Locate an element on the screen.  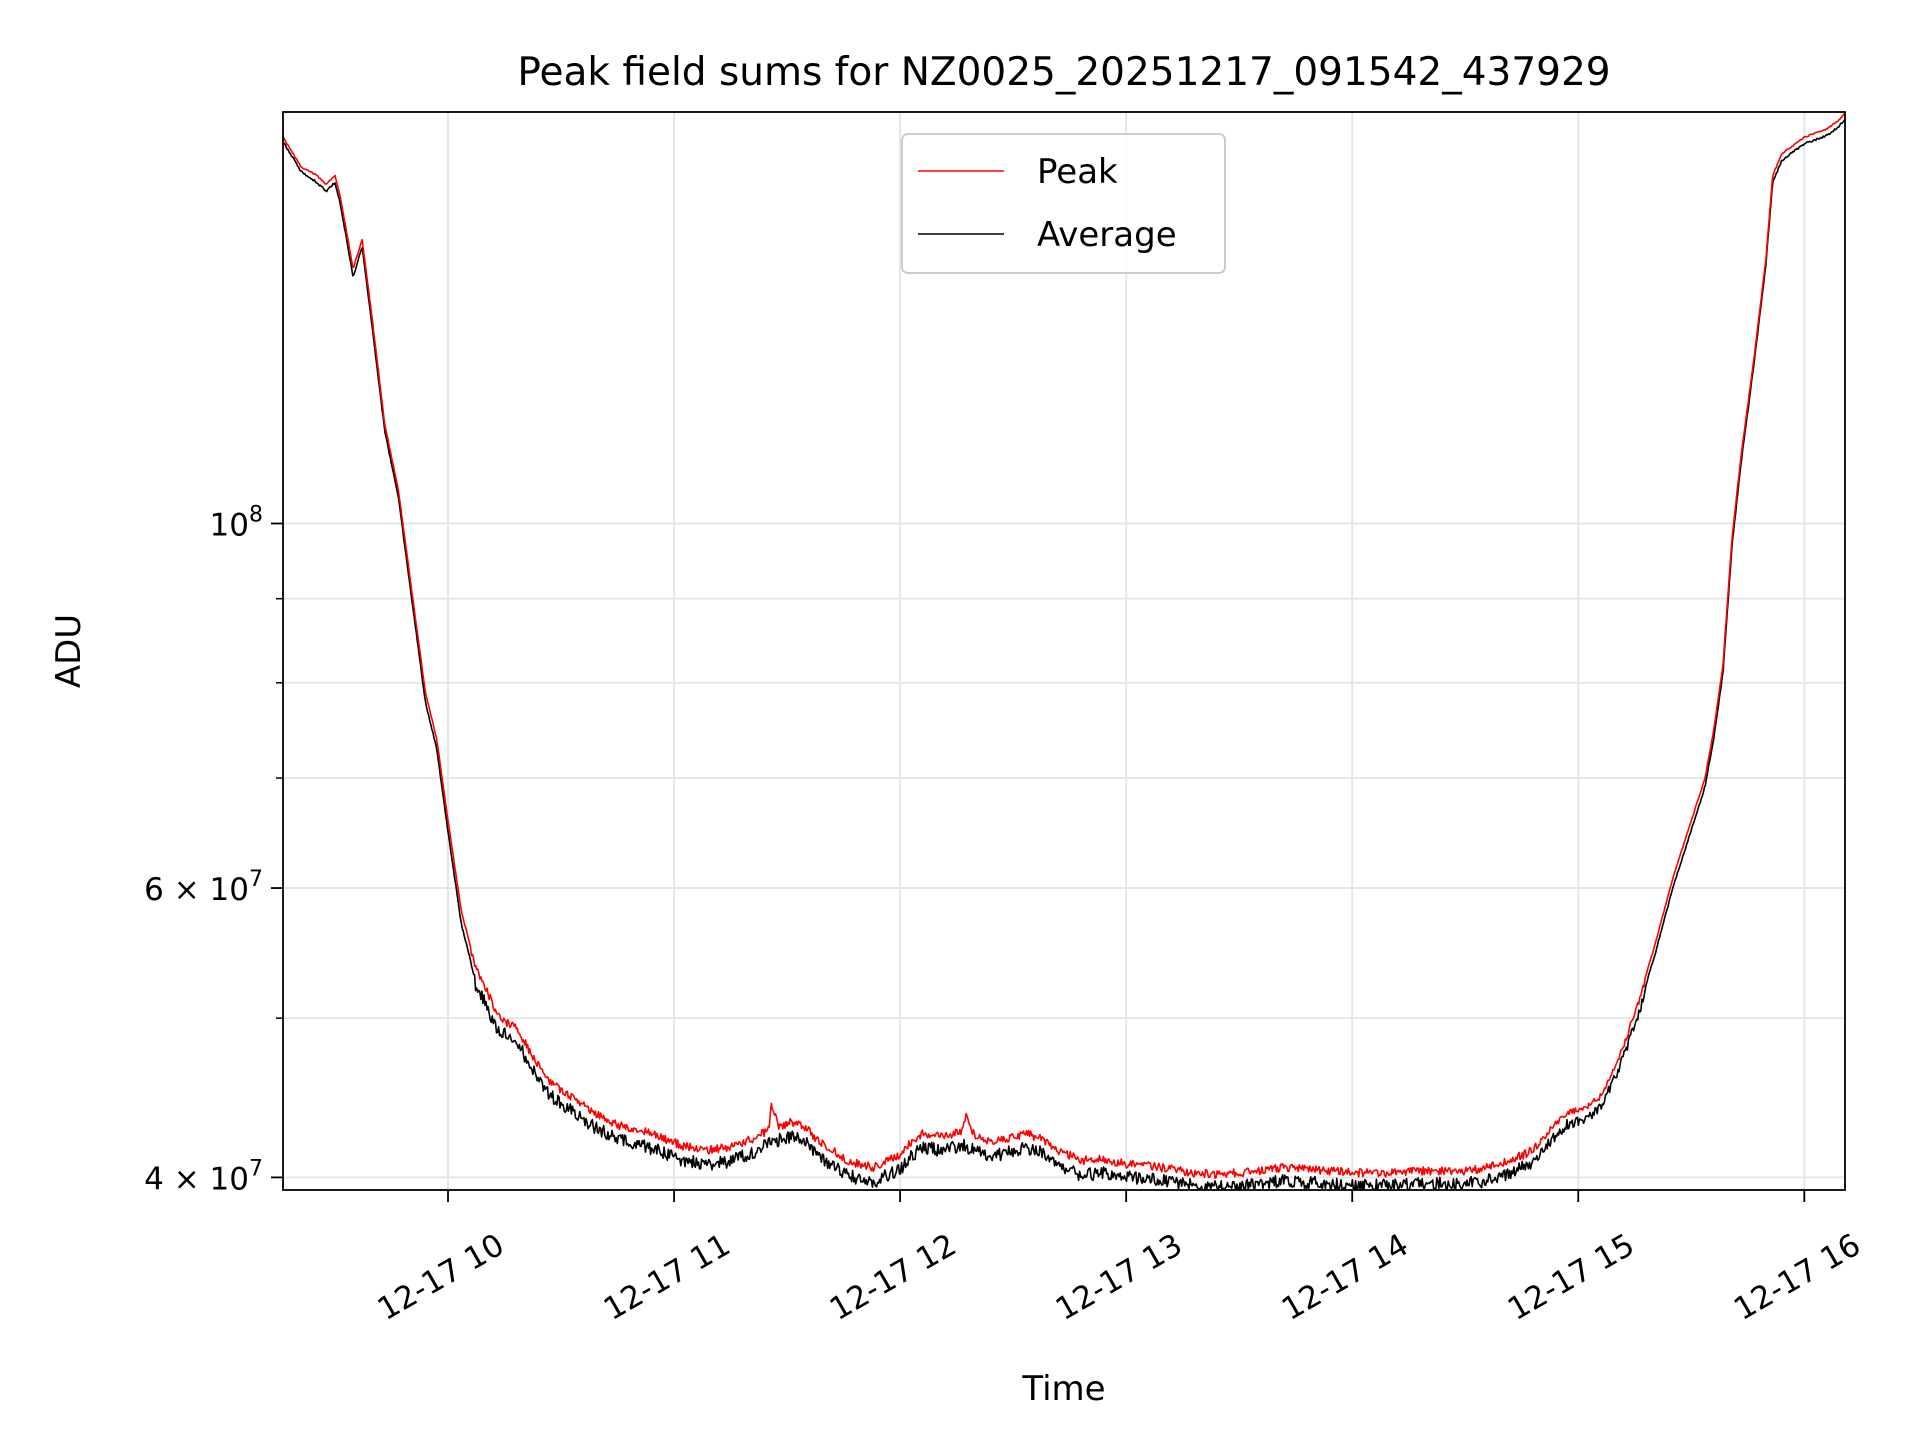
legend-label-peak: Peak is located at coordinates (1077, 172).